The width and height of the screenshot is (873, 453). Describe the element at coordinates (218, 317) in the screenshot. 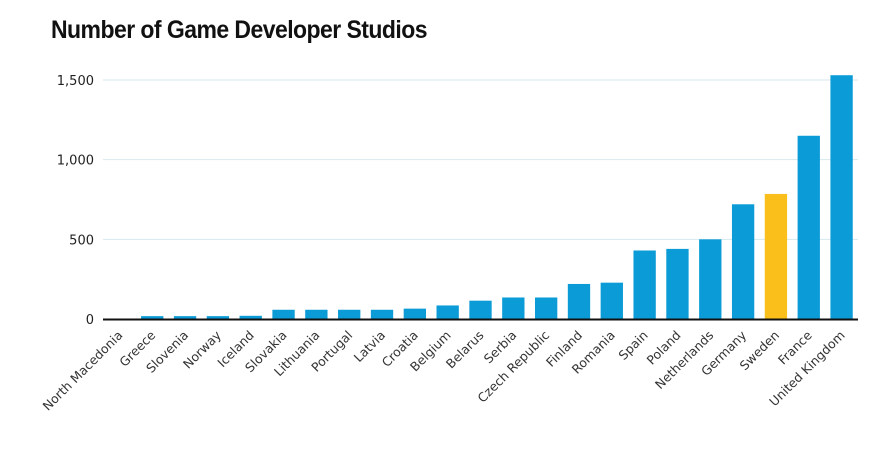

I see `bar-norway` at that location.